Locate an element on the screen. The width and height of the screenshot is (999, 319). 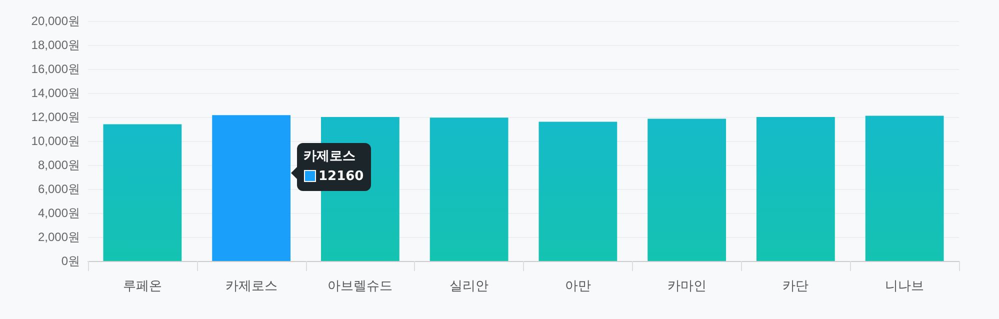
y-tick-label: 6,000원 is located at coordinates (59, 189).